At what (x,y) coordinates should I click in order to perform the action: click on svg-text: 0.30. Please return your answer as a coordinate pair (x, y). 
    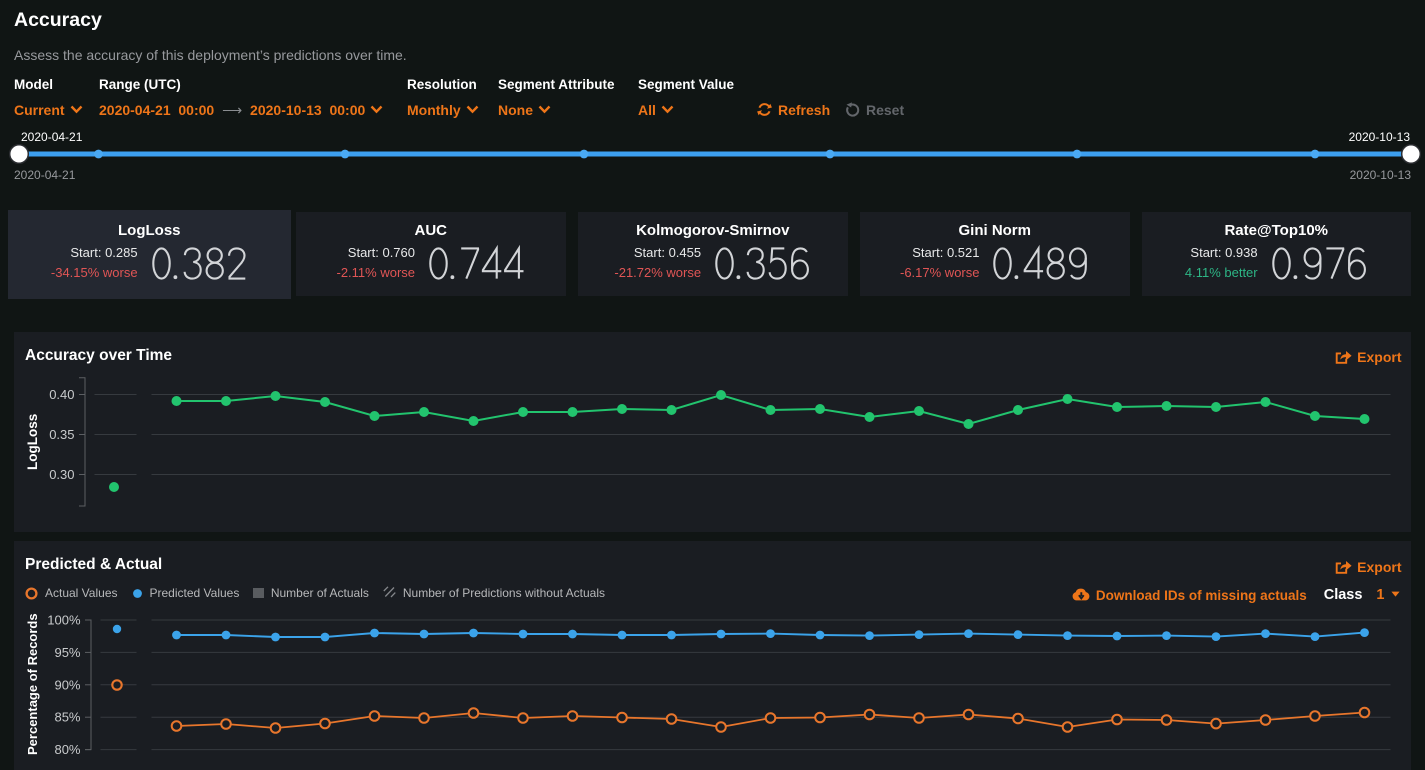
    Looking at the image, I should click on (61, 474).